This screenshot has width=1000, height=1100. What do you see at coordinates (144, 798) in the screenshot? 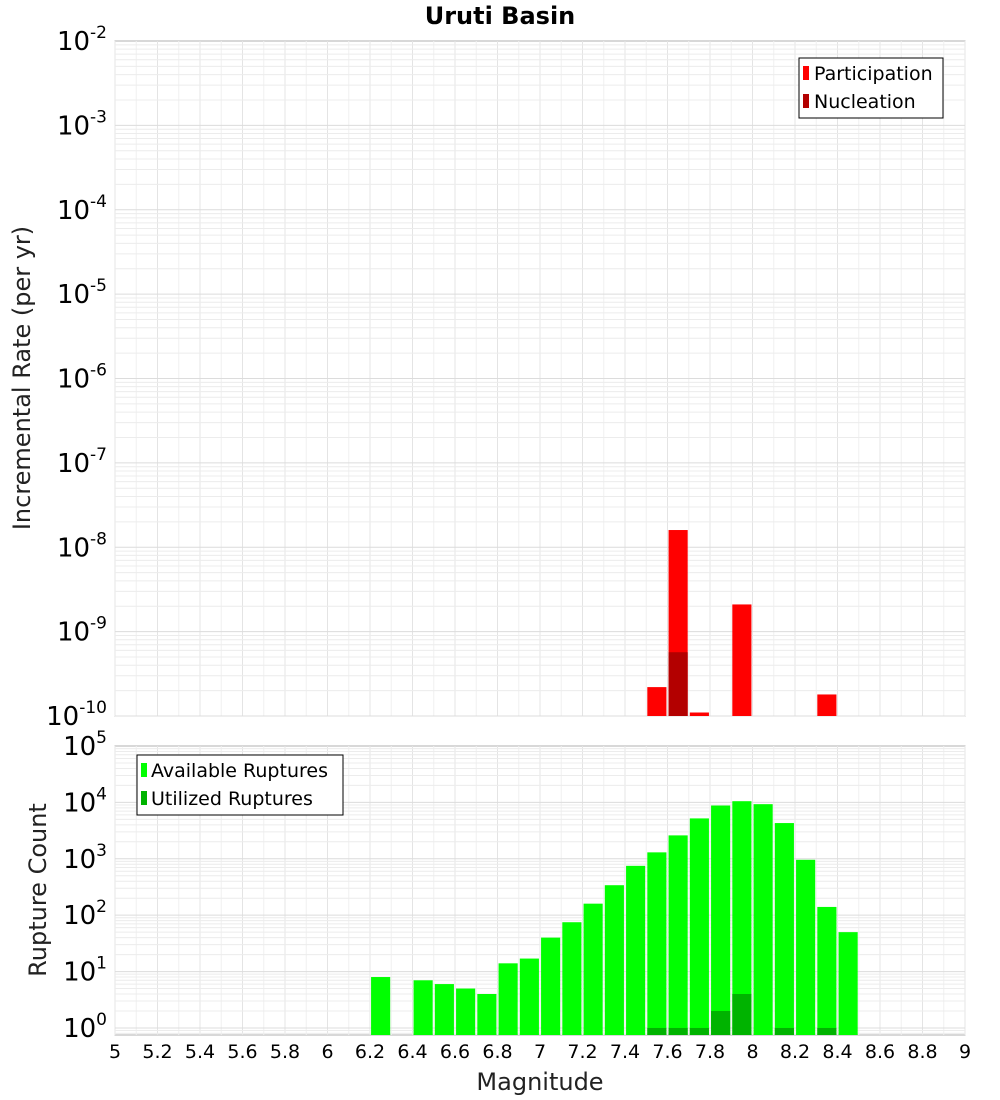
I see `legend-swatch-utilized-ruptures` at bounding box center [144, 798].